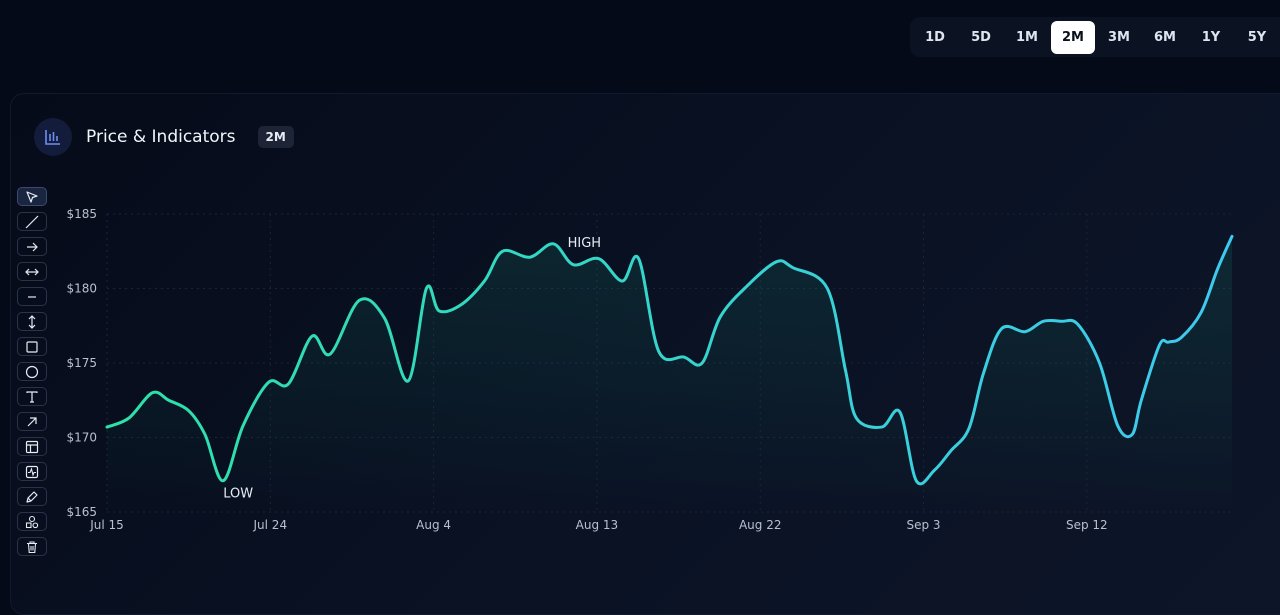 The width and height of the screenshot is (1280, 615). I want to click on activity-tool-button, so click(32, 471).